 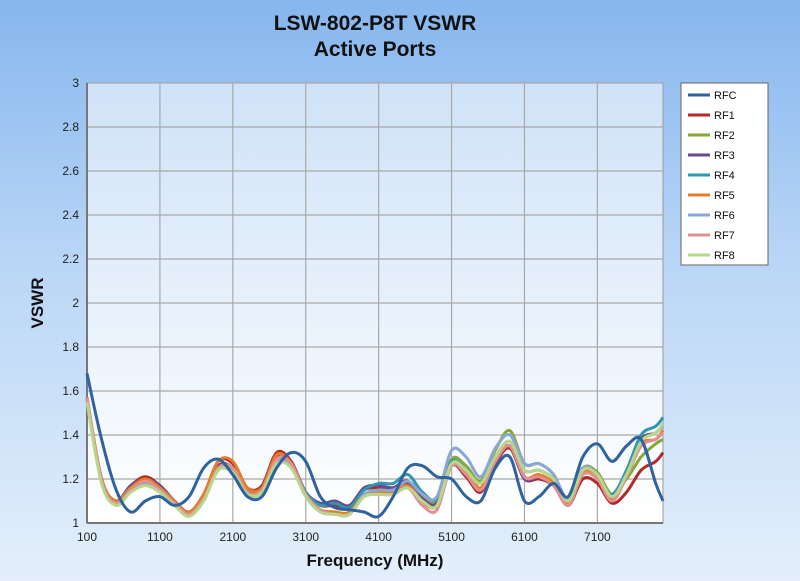 I want to click on y-tick-label: 1.2, so click(x=70, y=479).